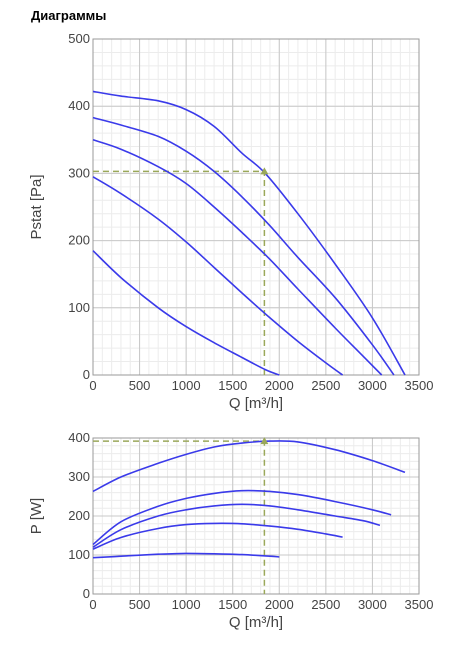  I want to click on page-title: Диаграммы, so click(69, 15).